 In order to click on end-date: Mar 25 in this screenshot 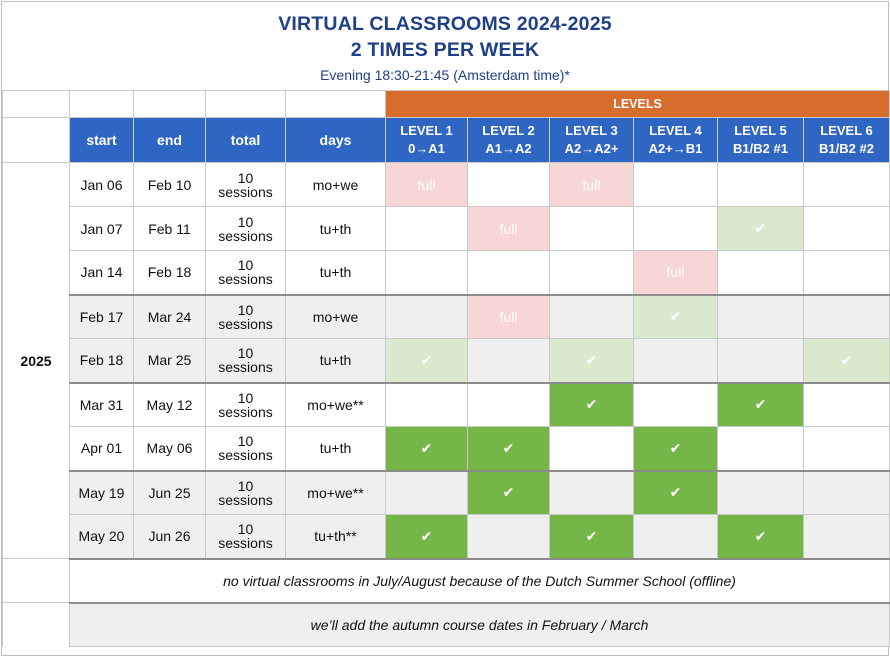, I will do `click(169, 360)`.